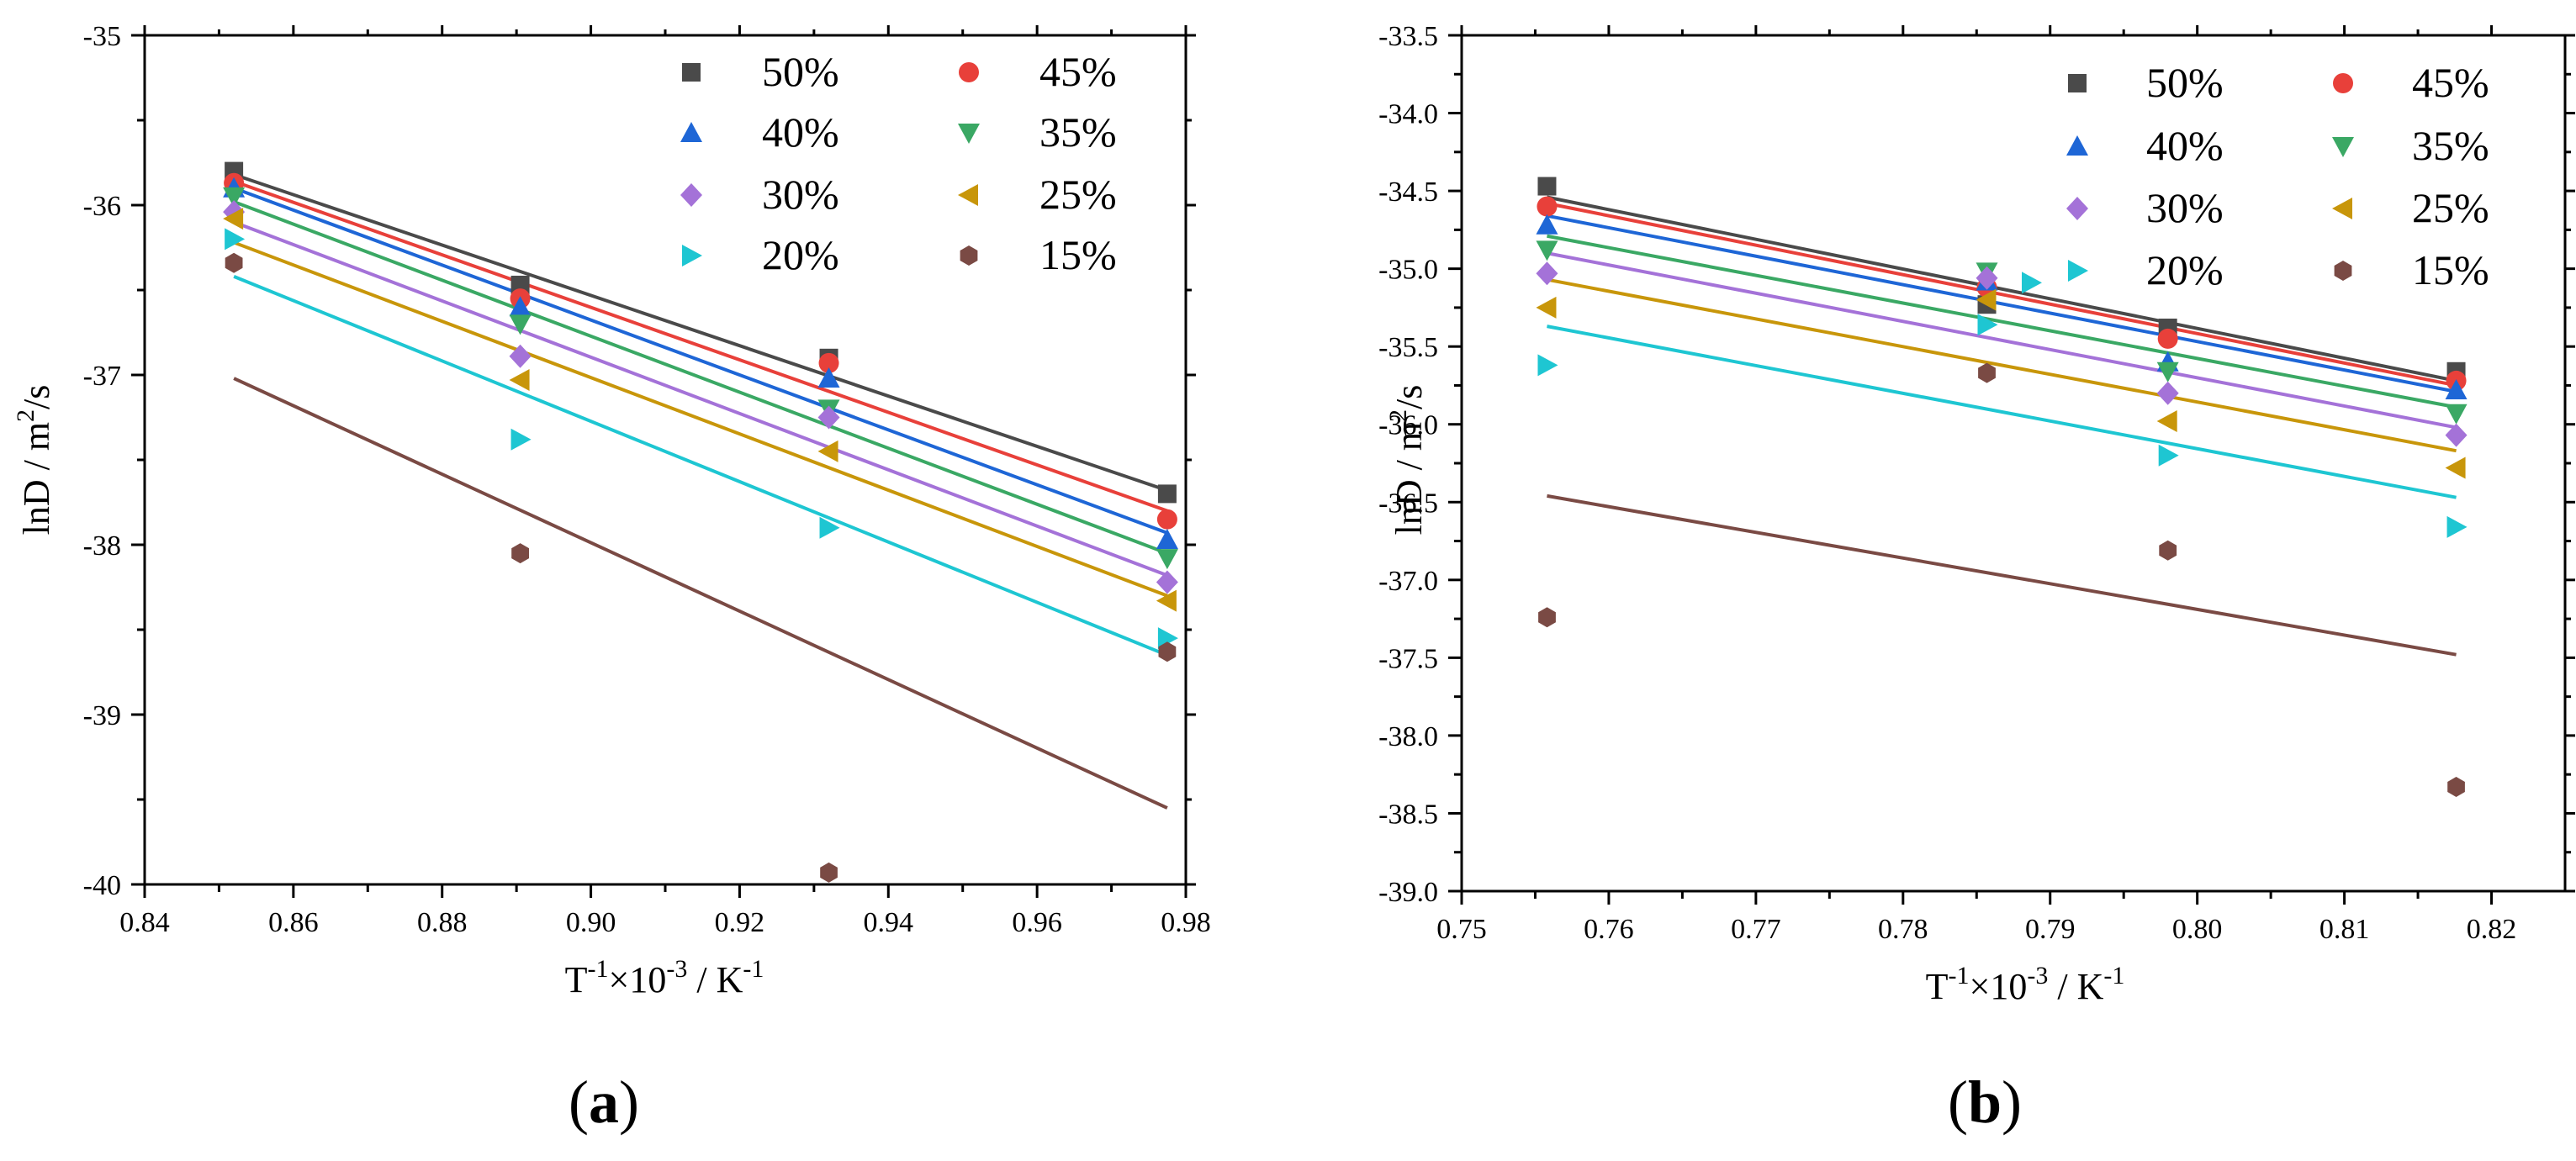 The image size is (2576, 1161). What do you see at coordinates (293, 922) in the screenshot?
I see `x-tick-label: 0.86` at bounding box center [293, 922].